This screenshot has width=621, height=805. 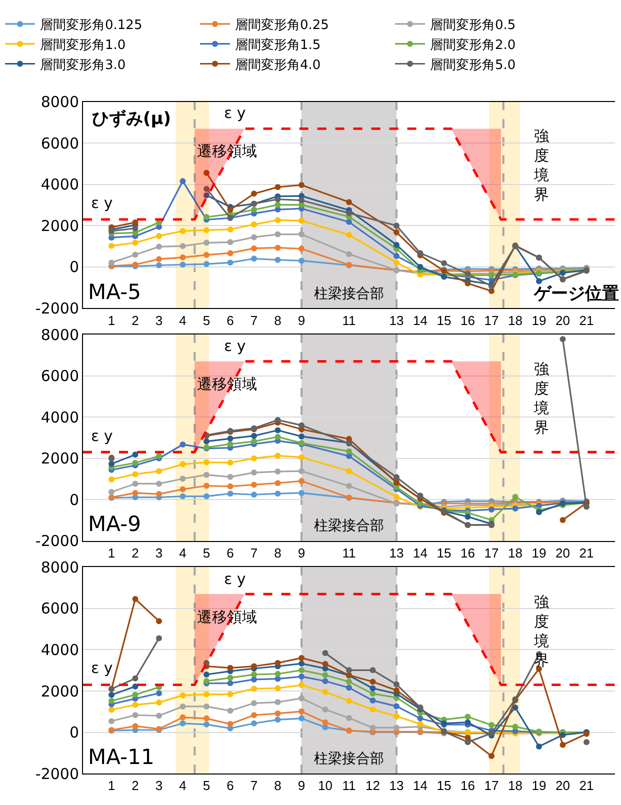 I want to click on x-tick-label: 12, so click(x=373, y=786).